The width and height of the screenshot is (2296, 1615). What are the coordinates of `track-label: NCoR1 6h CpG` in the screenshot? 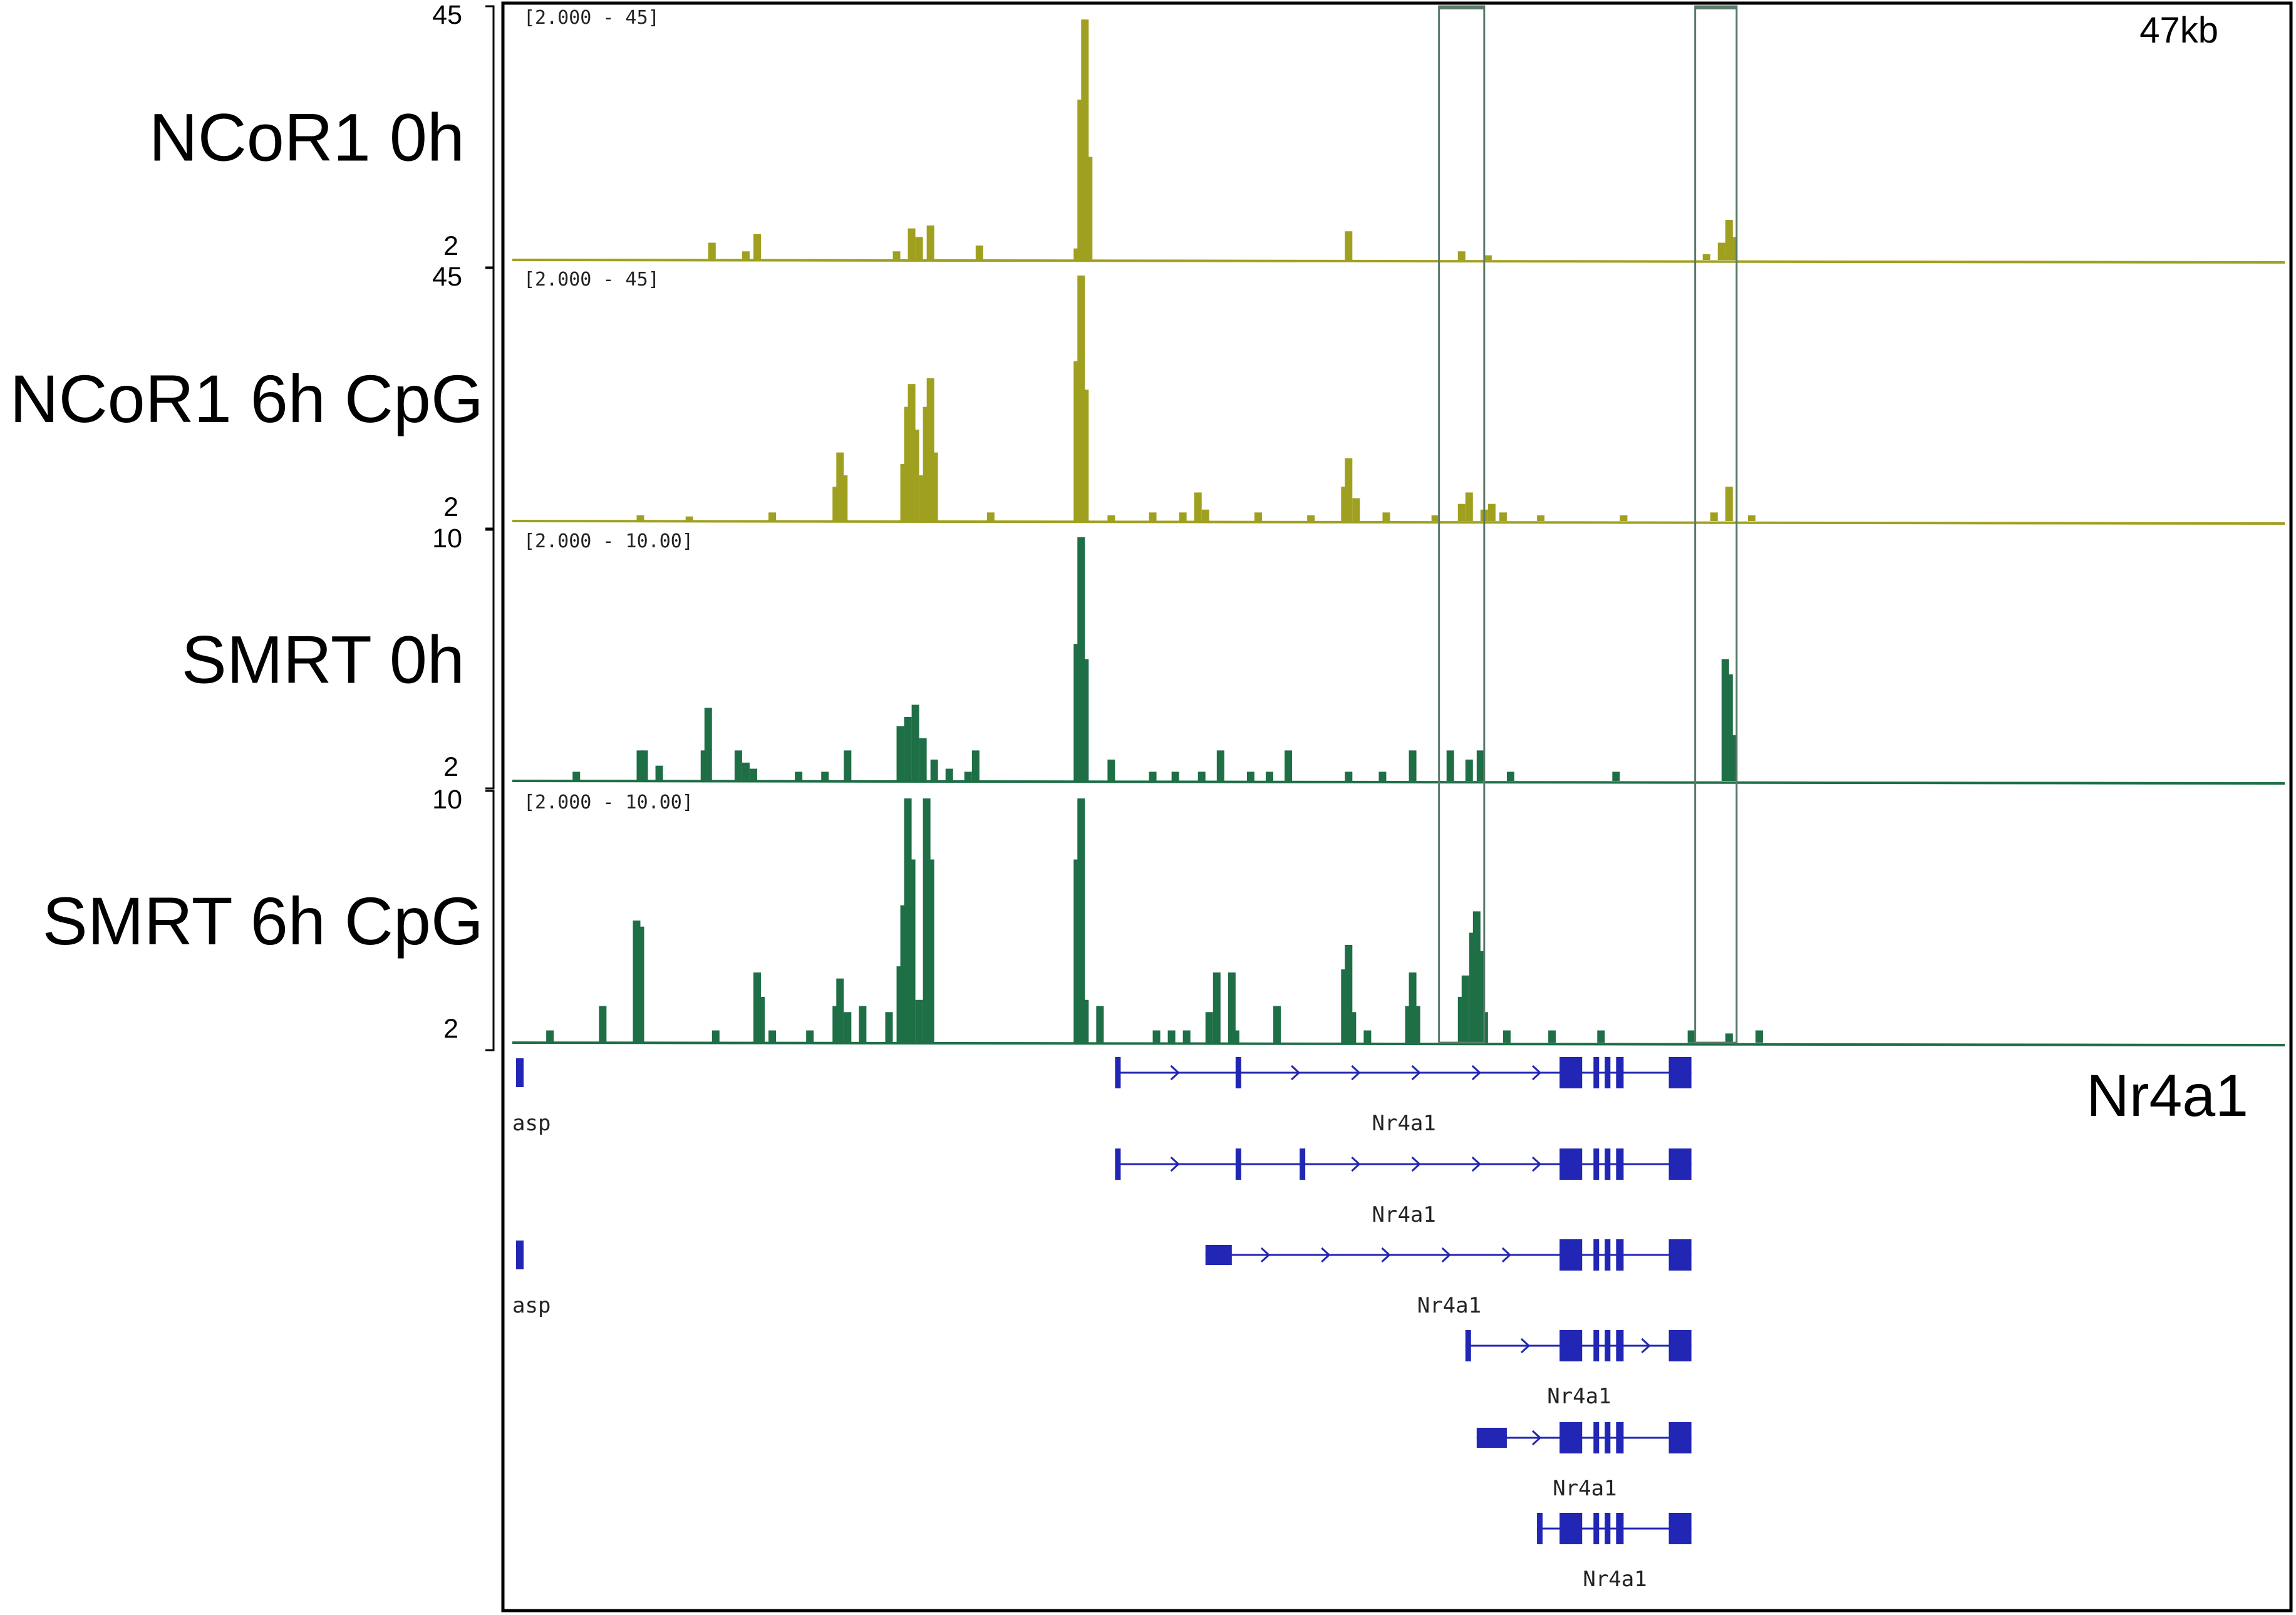 It's located at (247, 399).